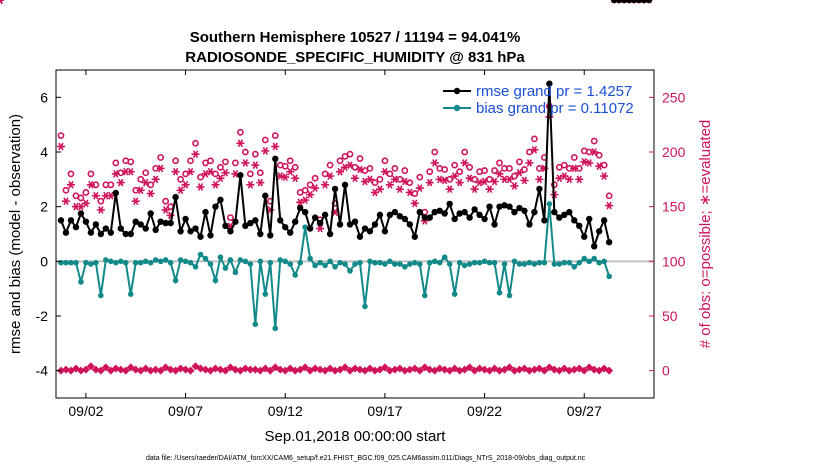  I want to click on y-left-tick-label: 4, so click(44, 152).